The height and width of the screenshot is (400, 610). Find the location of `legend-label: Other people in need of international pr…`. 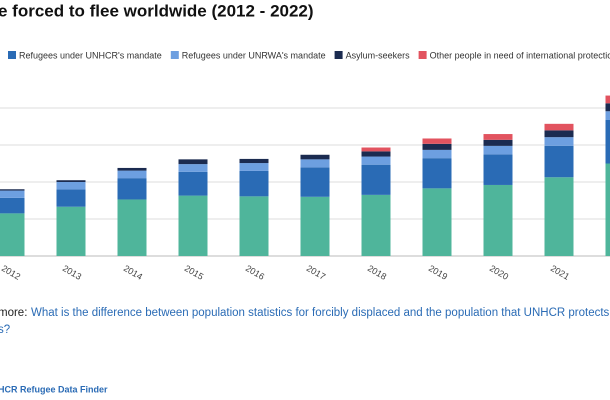

legend-label: Other people in need of international pr… is located at coordinates (520, 55).